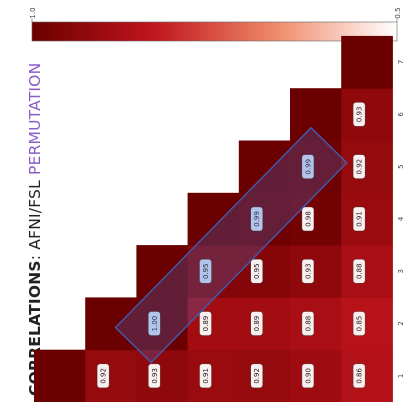  I want to click on cell-value-label: 0.90, so click(308, 376).